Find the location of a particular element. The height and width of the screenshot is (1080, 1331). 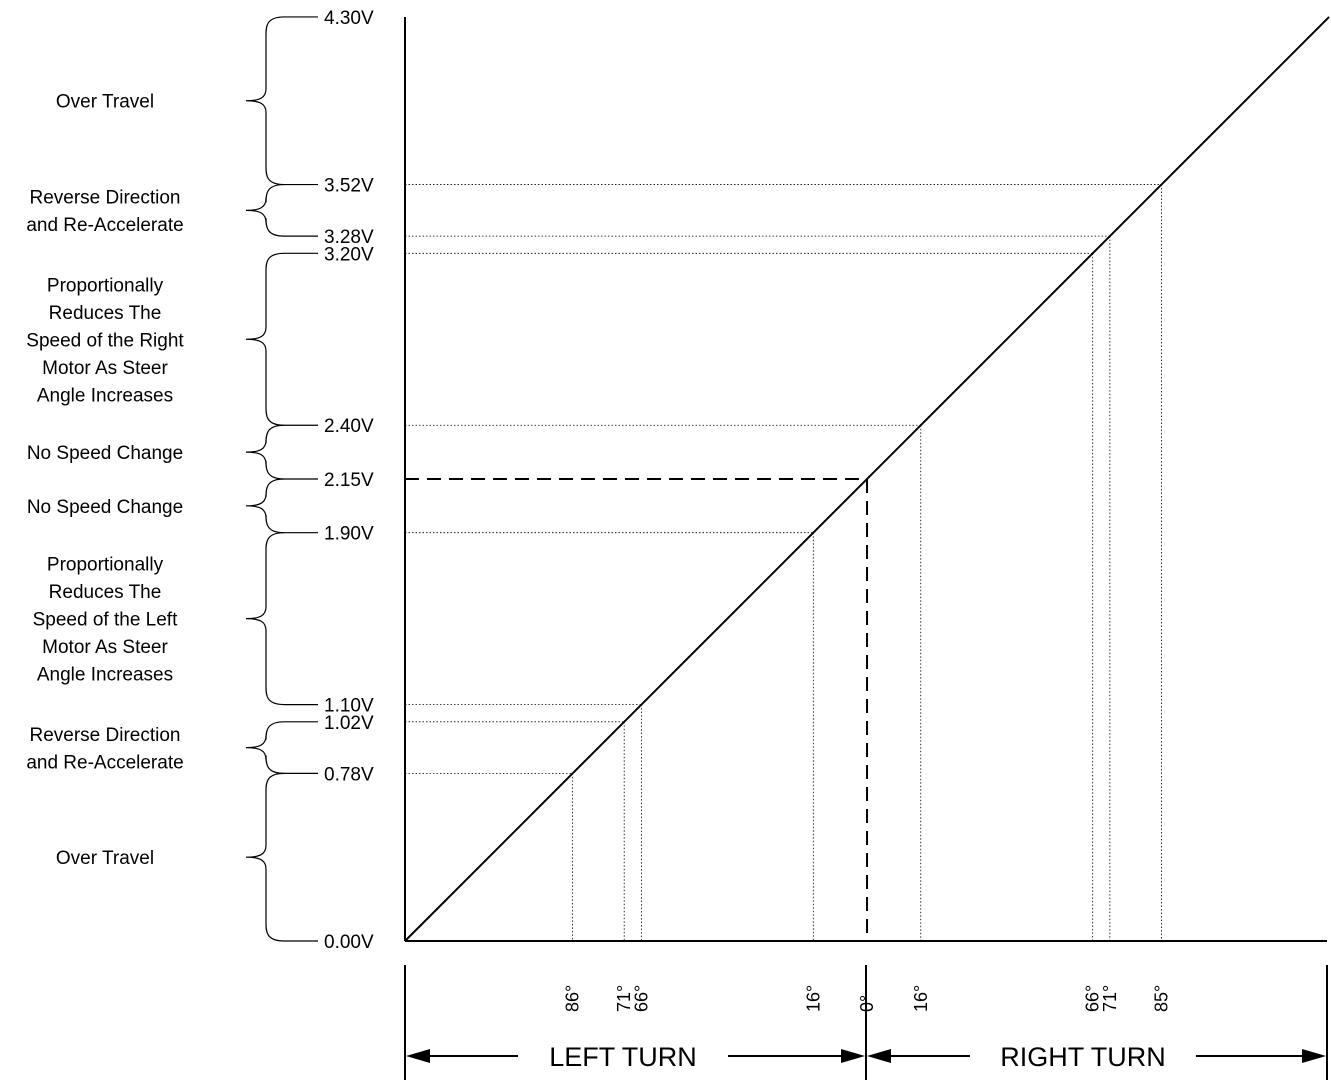

arrowhead-right-inner is located at coordinates (879, 1056).